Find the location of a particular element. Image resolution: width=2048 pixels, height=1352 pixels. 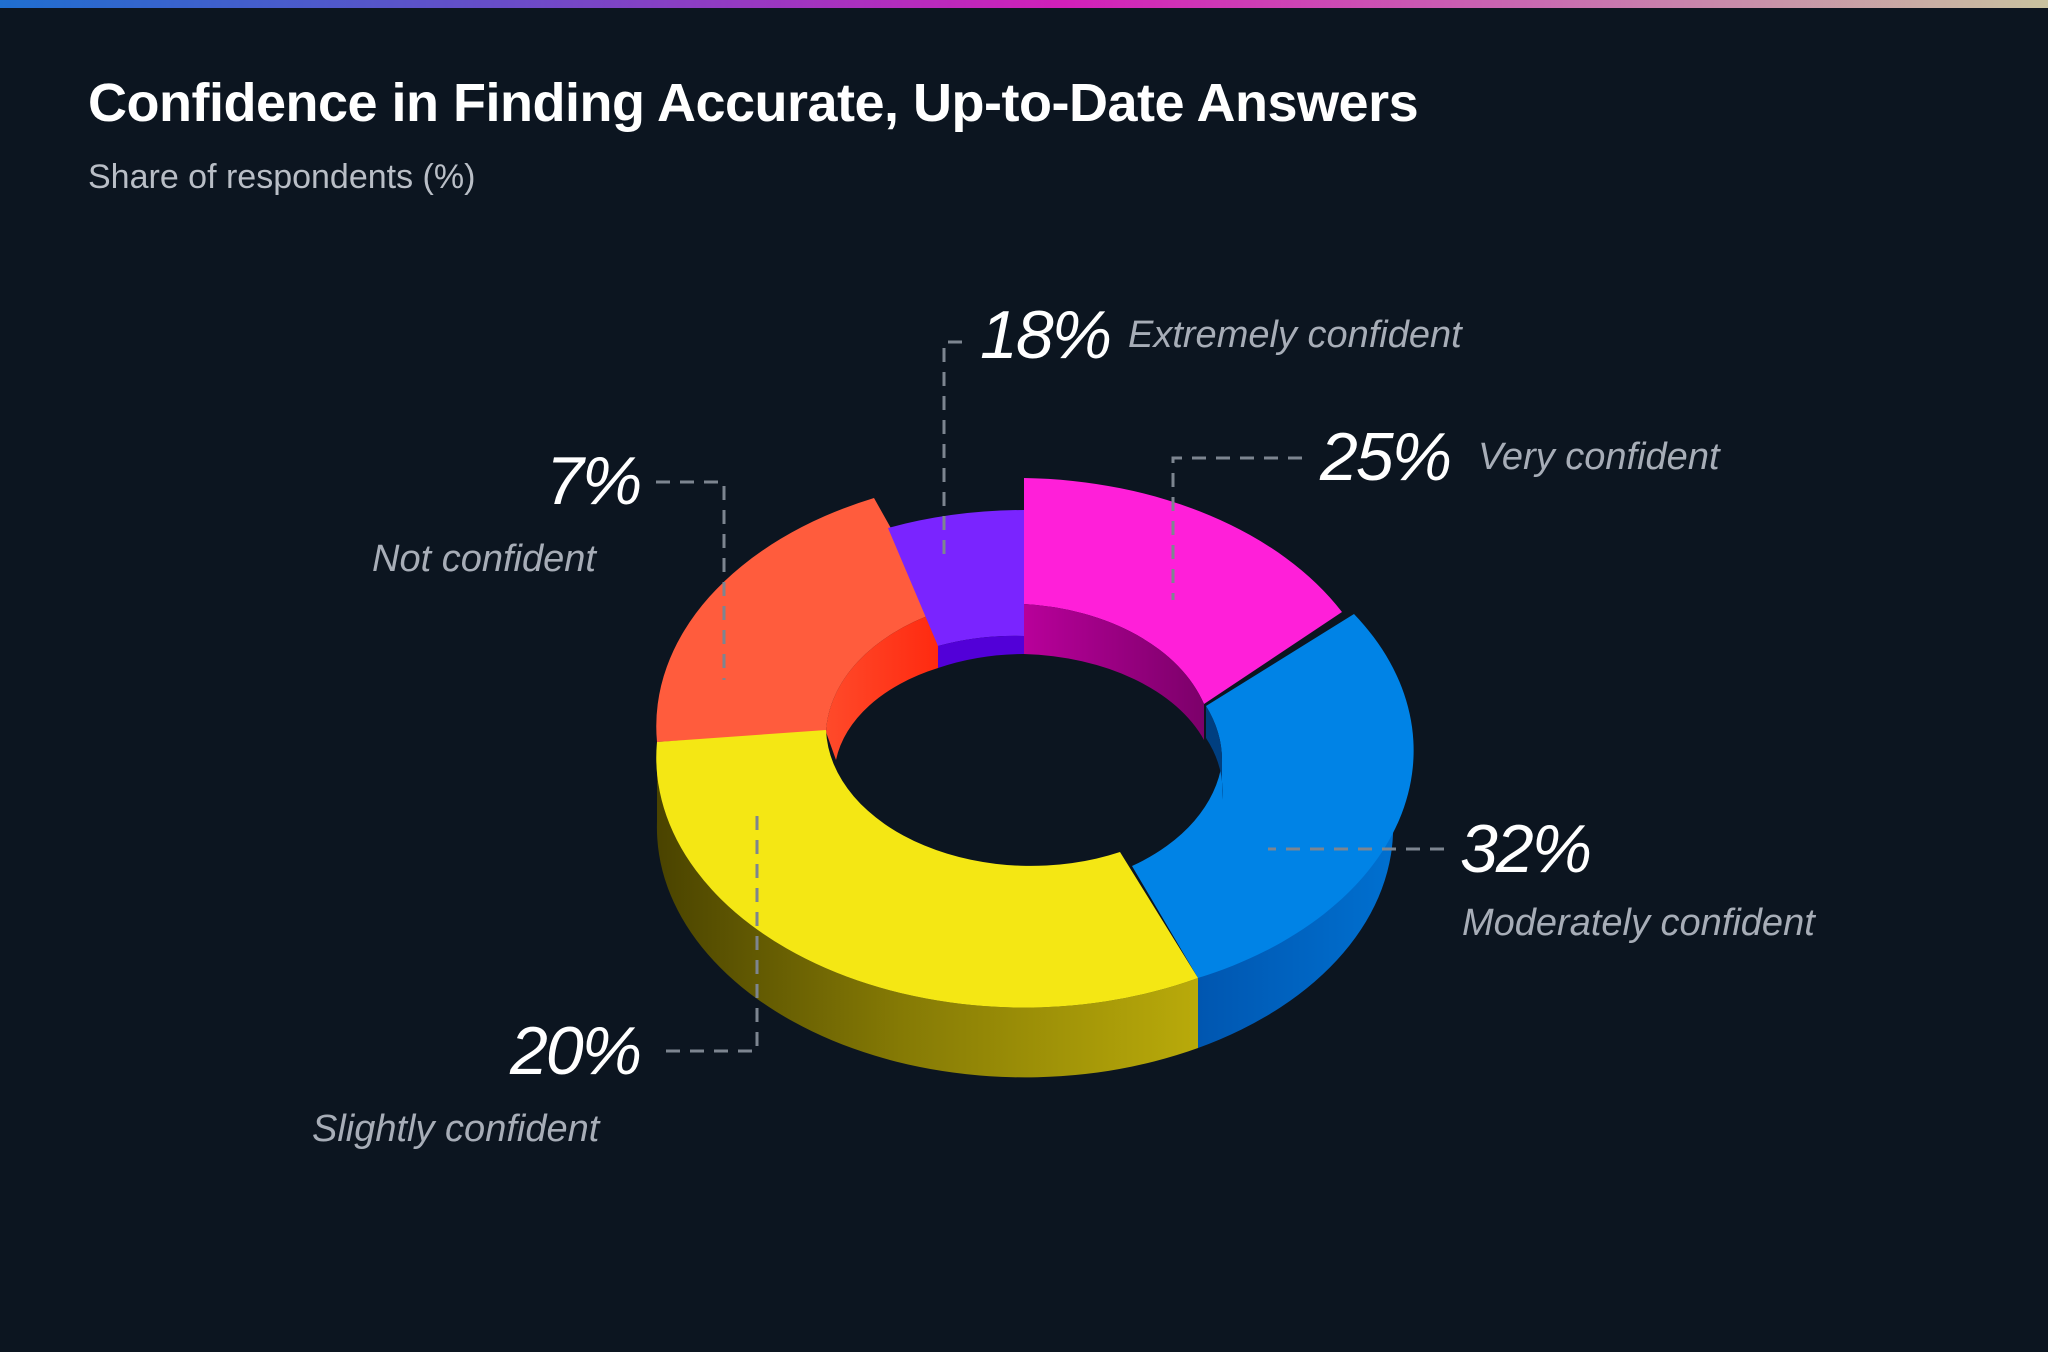

value-slightly-confident: 20% is located at coordinates (576, 1051).